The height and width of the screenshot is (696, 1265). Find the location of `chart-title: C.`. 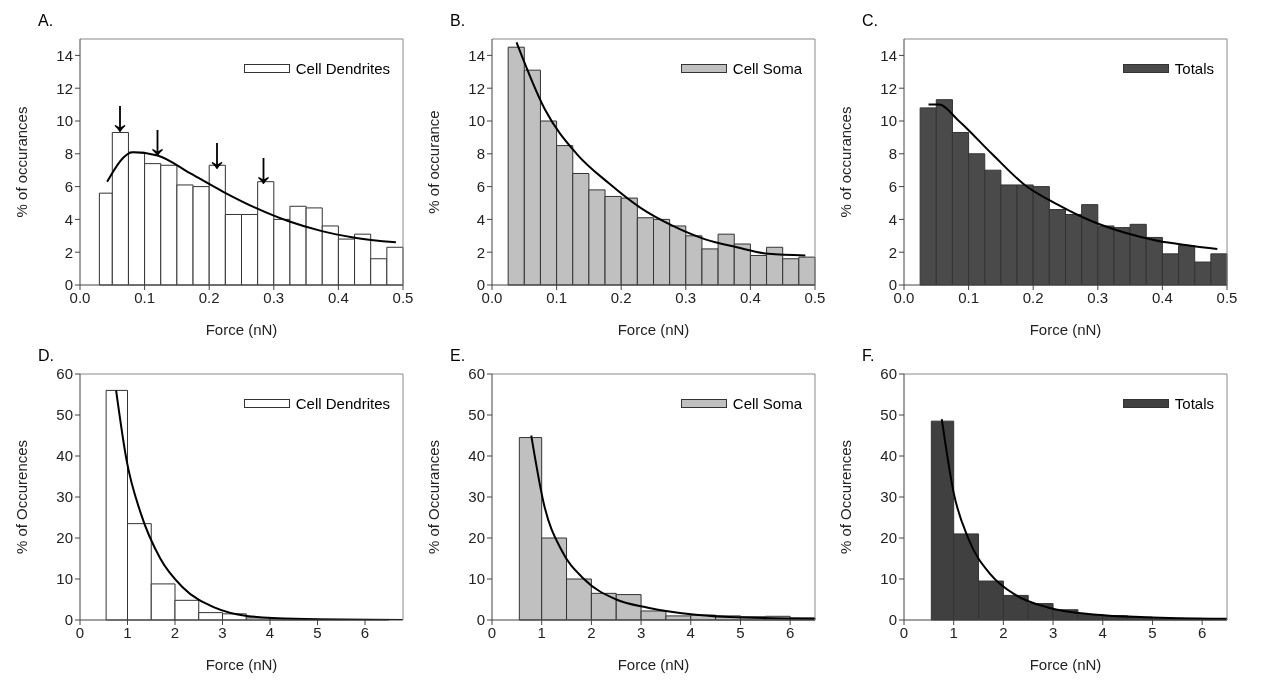

chart-title: C. is located at coordinates (870, 21).